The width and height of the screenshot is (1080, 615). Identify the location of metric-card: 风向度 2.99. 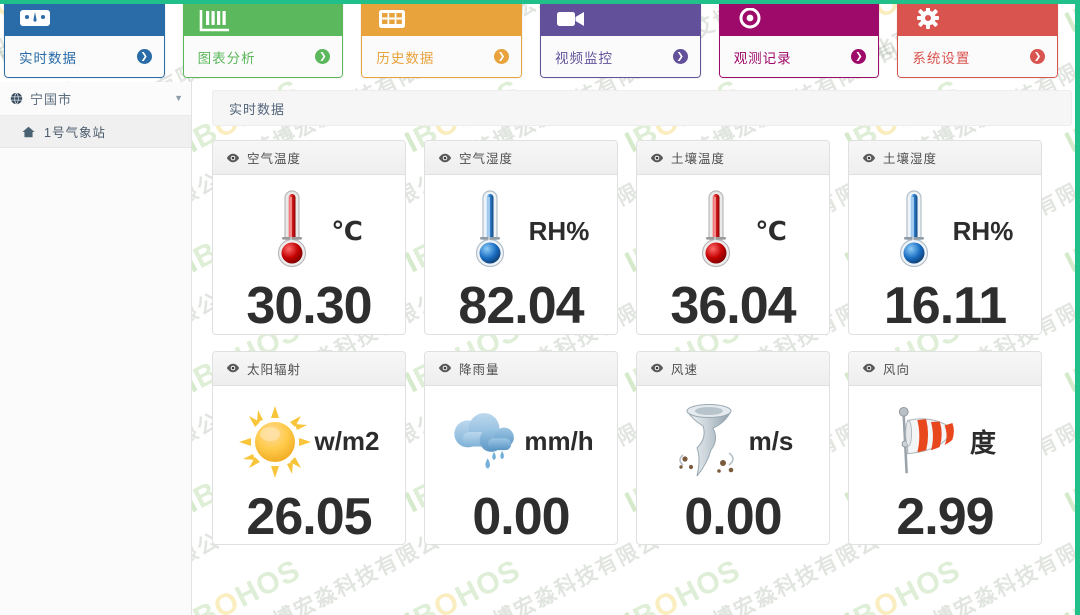
(945, 448).